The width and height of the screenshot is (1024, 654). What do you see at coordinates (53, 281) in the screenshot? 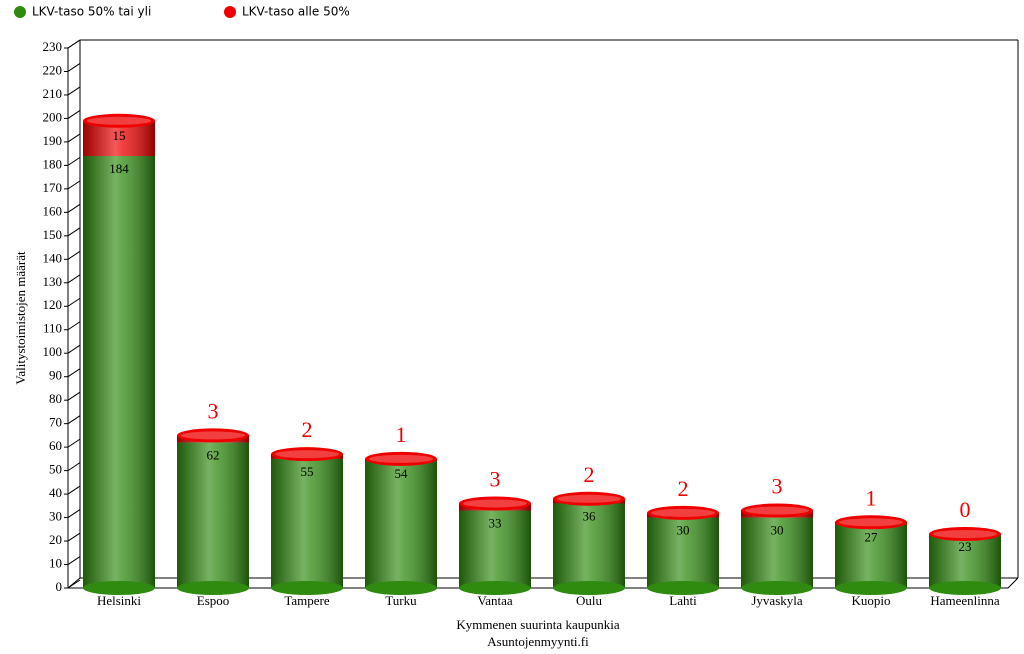
I see `y-tick-label: 130` at bounding box center [53, 281].